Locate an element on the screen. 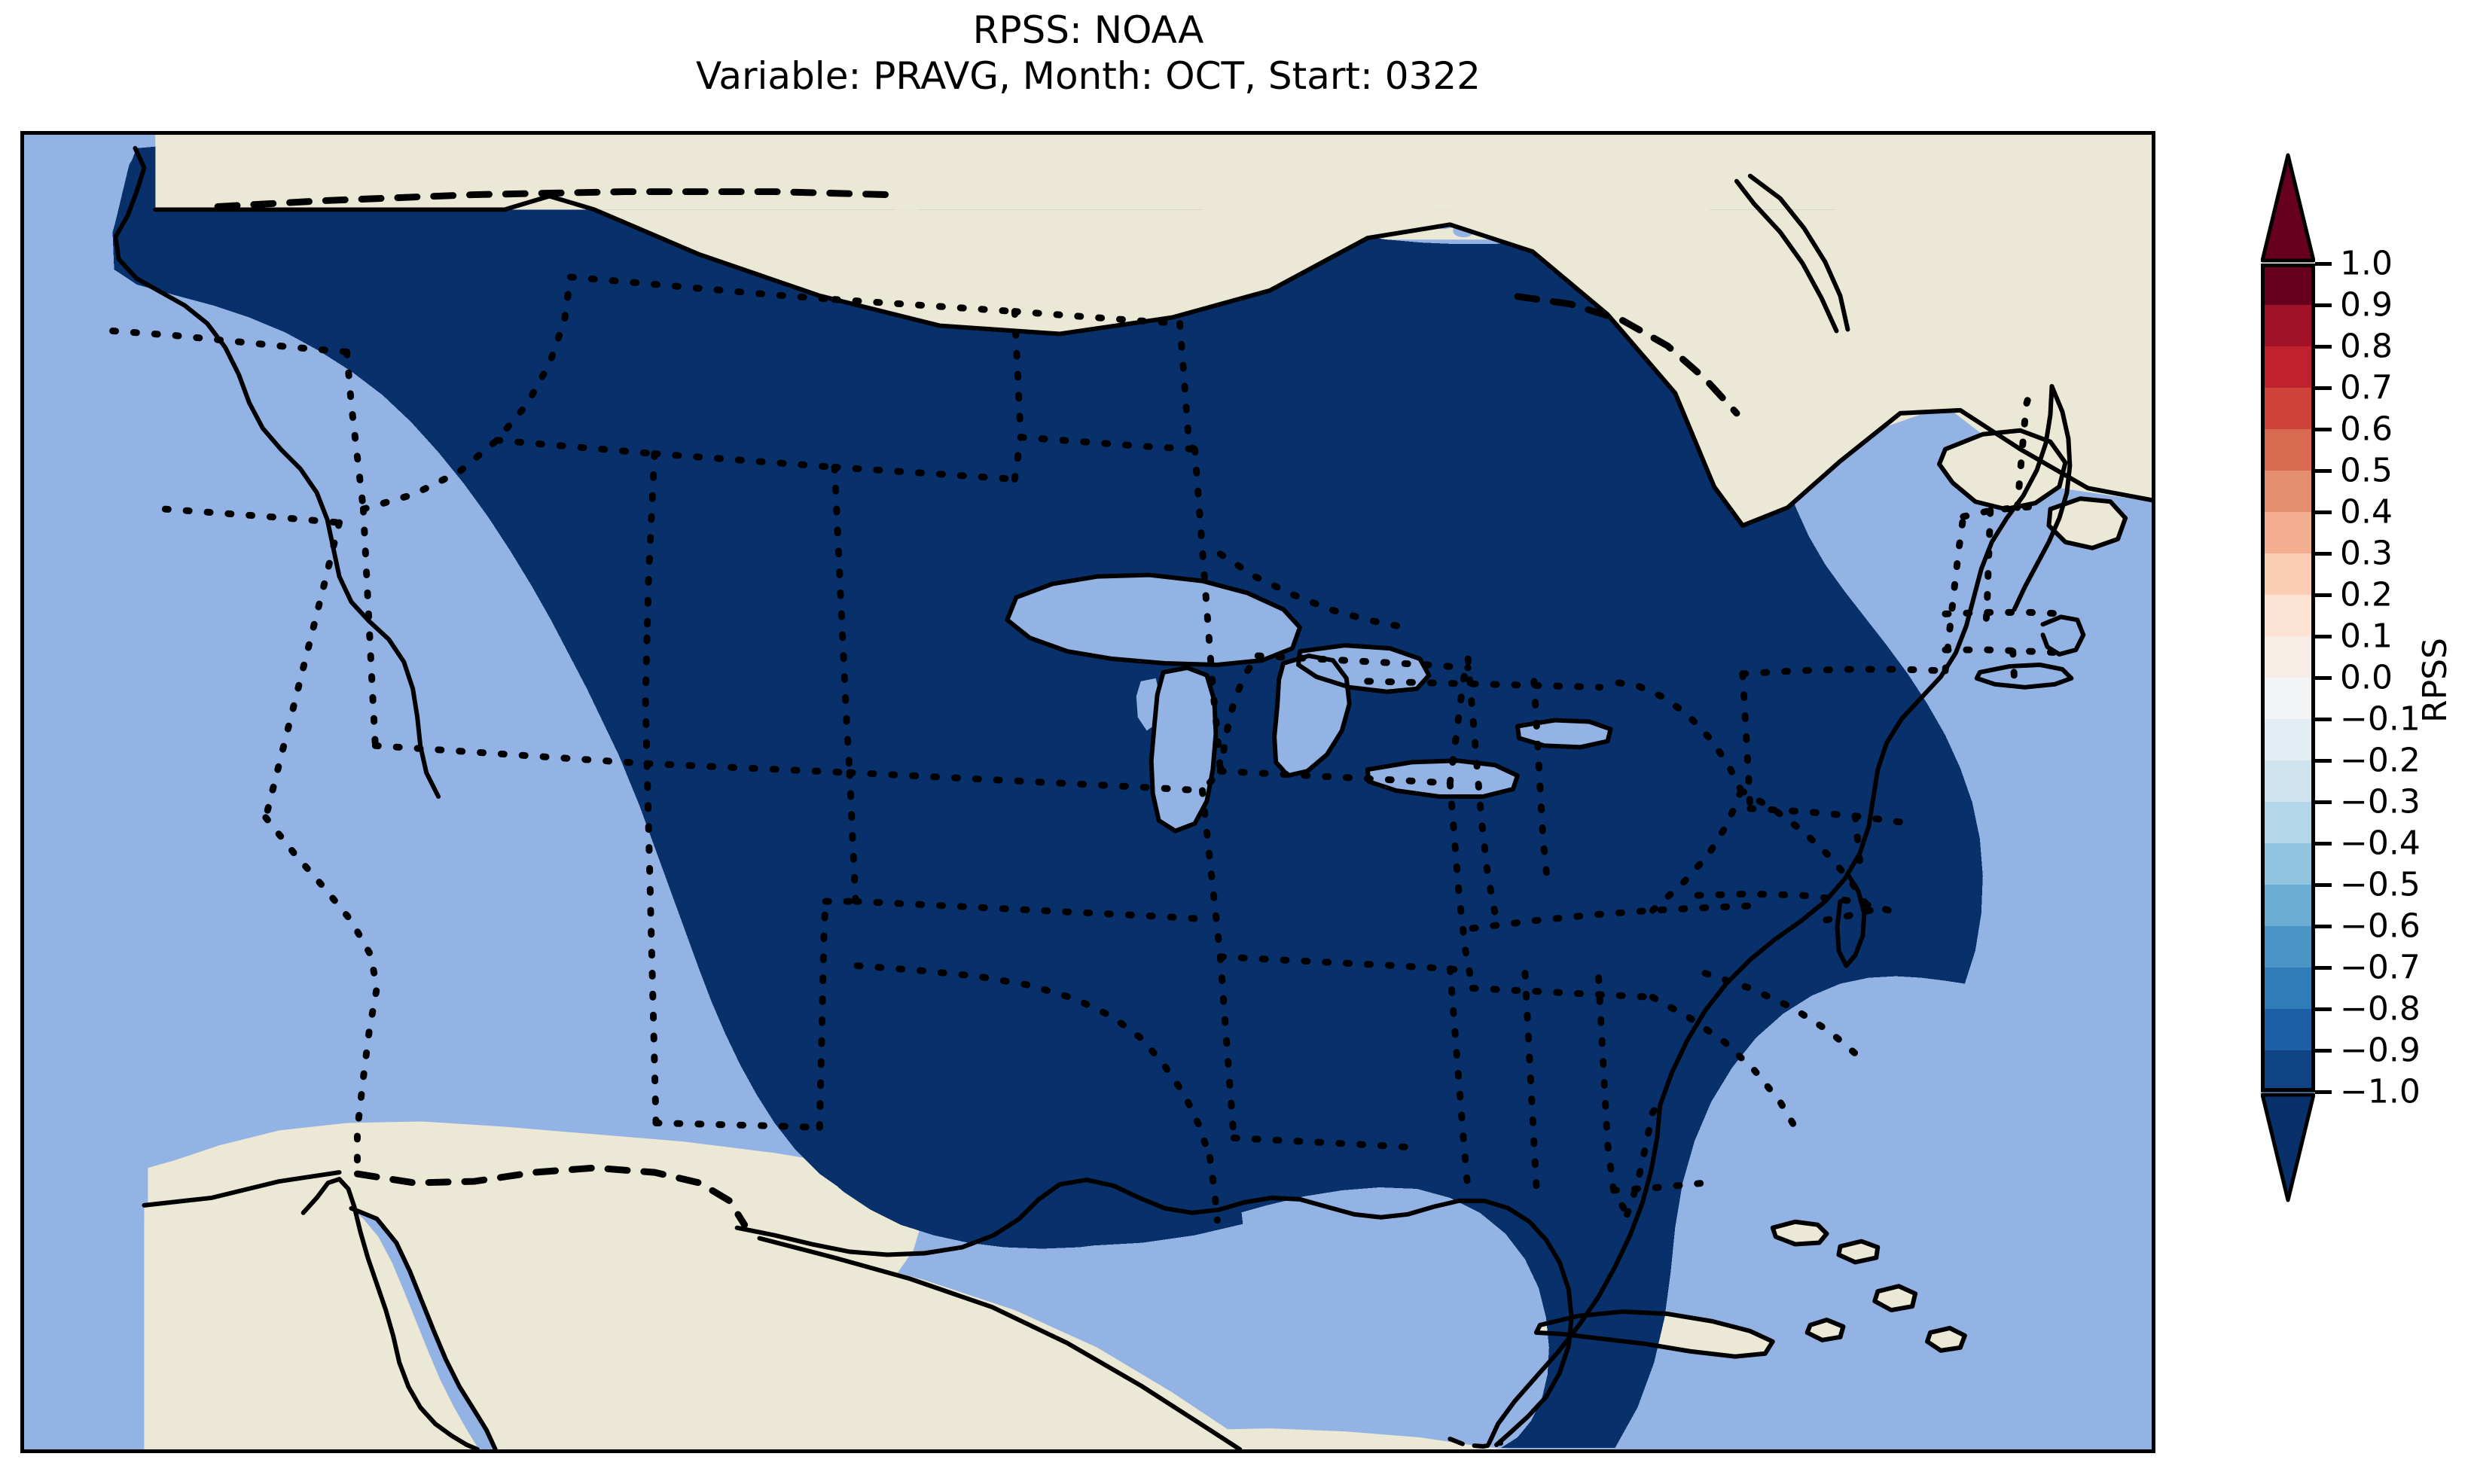 Image resolution: width=2474 pixels, height=1484 pixels. colorbar-extend-top is located at coordinates (2288, 208).